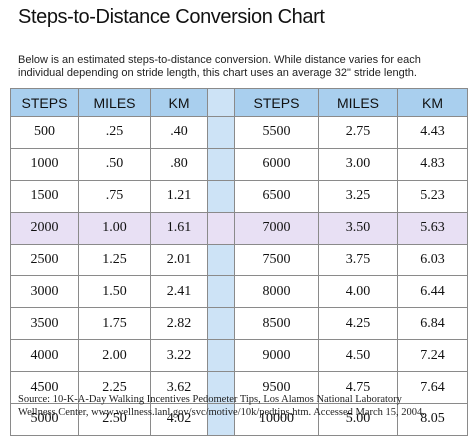 The width and height of the screenshot is (474, 444). Describe the element at coordinates (276, 228) in the screenshot. I see `cell-steps-right: 7000` at that location.